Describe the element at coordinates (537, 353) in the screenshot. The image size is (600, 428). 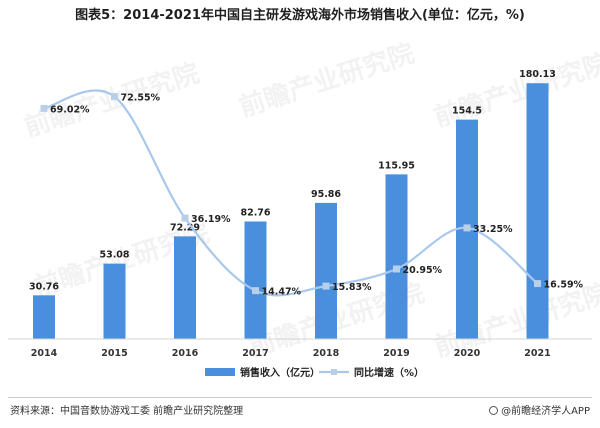
I see `x-tick-2021: 2021` at that location.